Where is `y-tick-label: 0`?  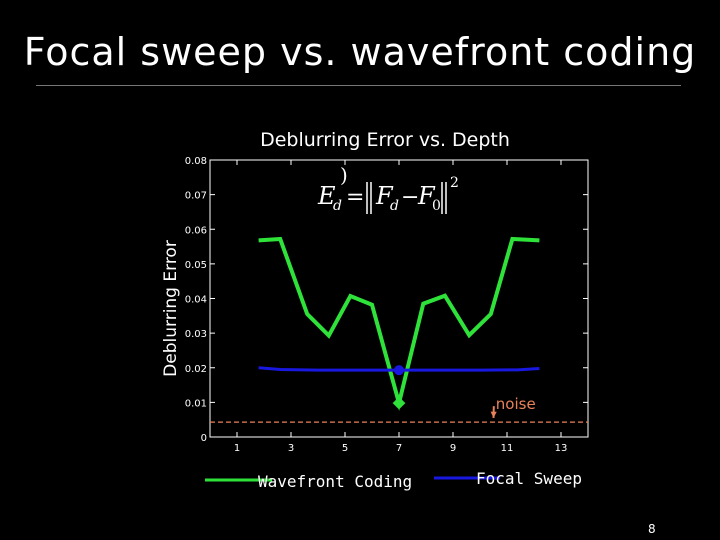 y-tick-label: 0 is located at coordinates (204, 438).